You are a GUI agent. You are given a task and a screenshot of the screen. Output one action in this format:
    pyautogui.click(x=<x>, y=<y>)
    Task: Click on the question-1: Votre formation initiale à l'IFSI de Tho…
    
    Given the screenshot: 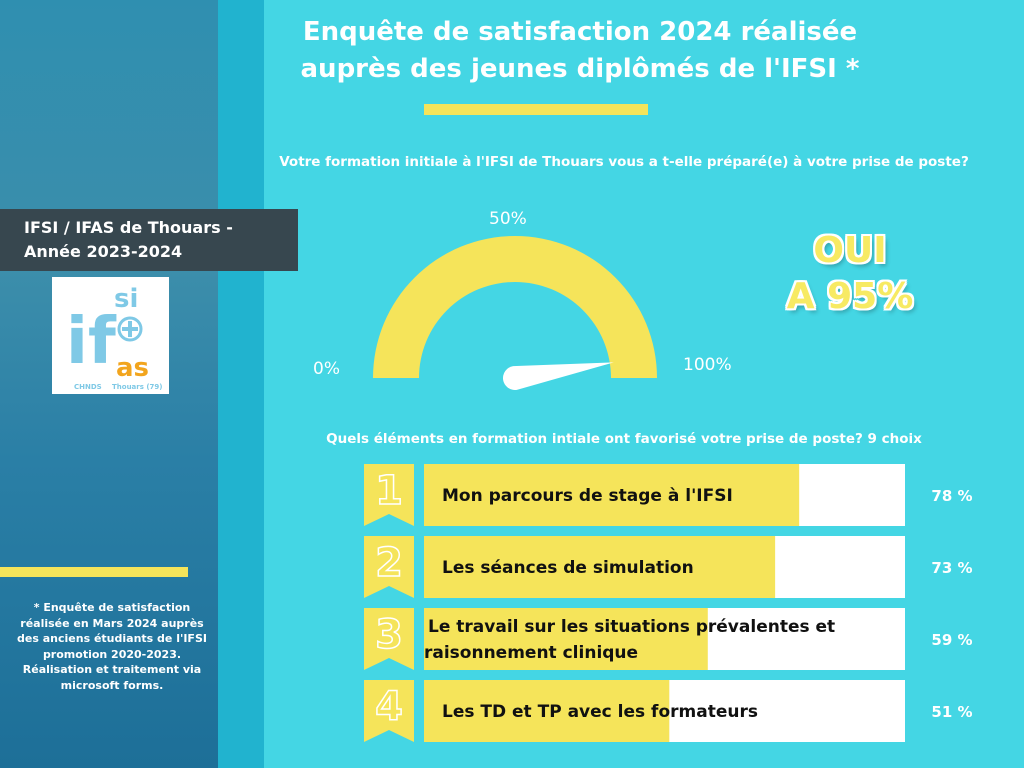 What is the action you would take?
    pyautogui.click(x=624, y=162)
    